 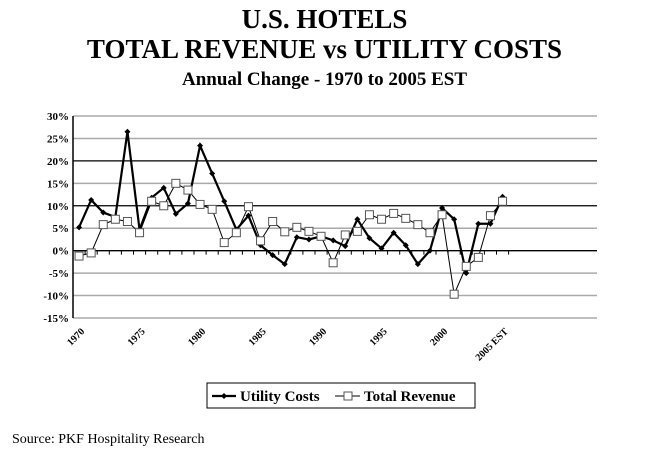 I want to click on x-tick-label: 1970, so click(x=76, y=337).